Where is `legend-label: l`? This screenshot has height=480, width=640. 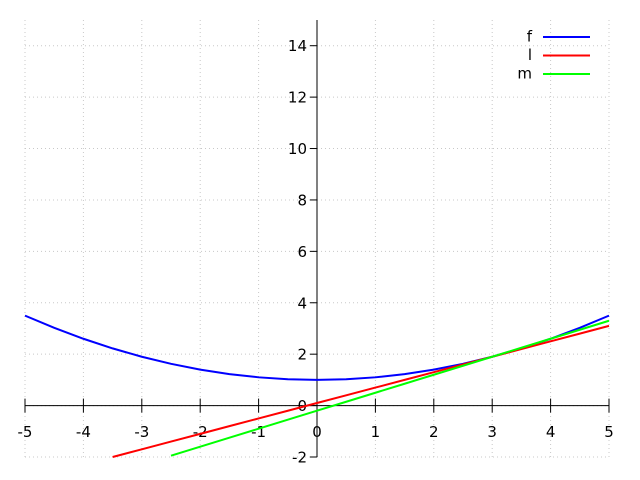 legend-label: l is located at coordinates (530, 55).